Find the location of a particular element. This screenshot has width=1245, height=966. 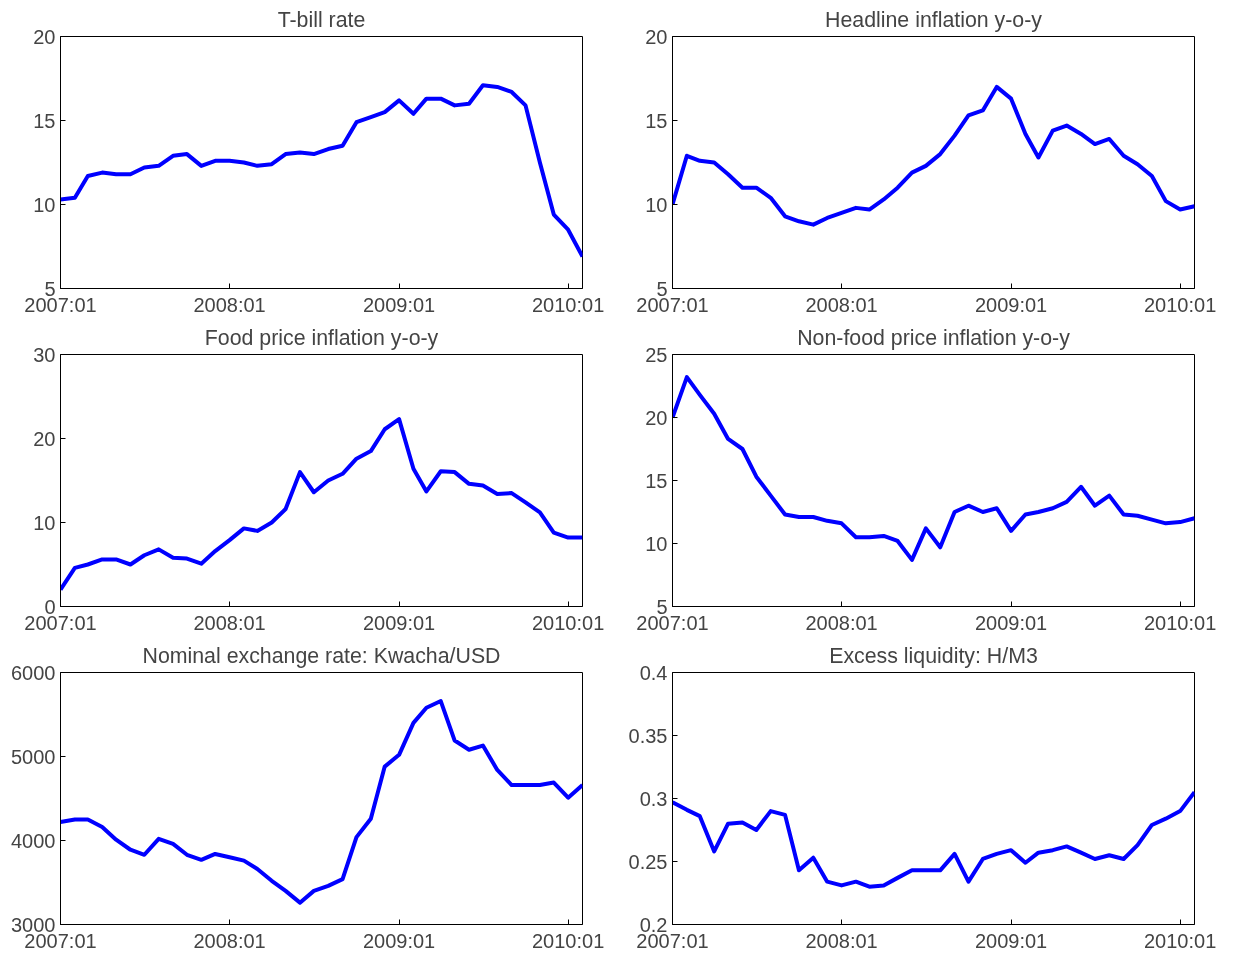

chart-title: Food price inflation y-o-y is located at coordinates (321, 337).